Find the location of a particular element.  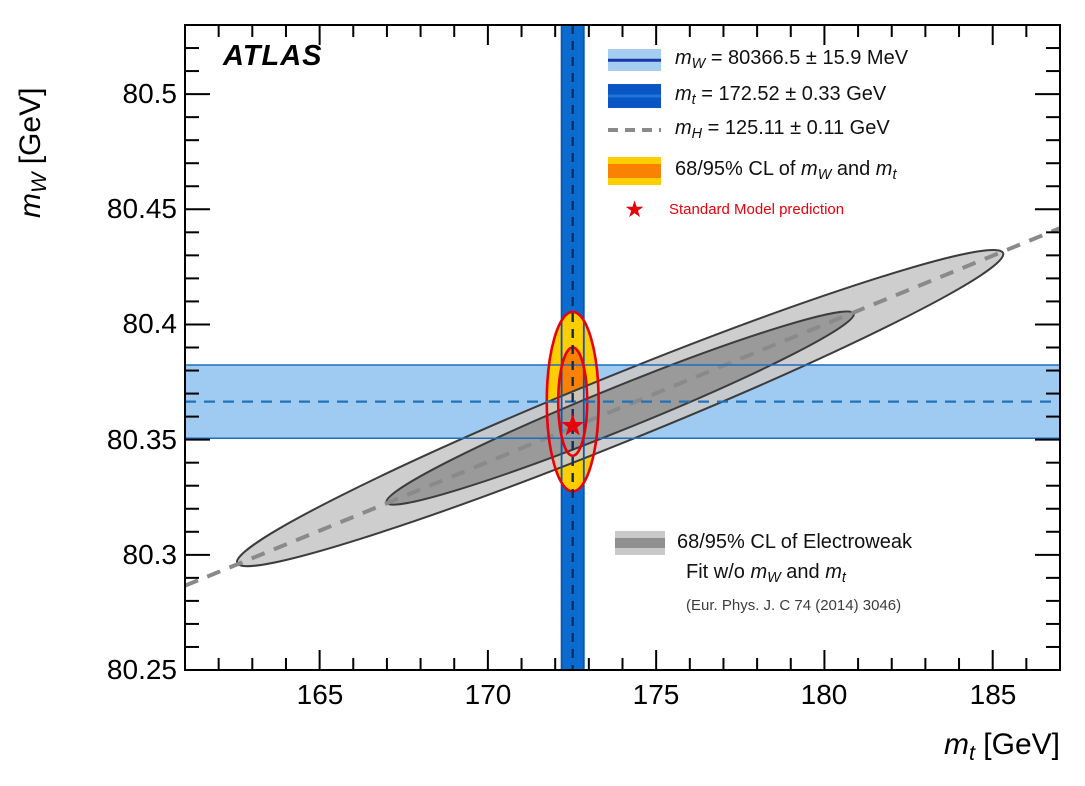

legend-label: mW = 80366.5 ± 15.9 MeV is located at coordinates (791, 59).